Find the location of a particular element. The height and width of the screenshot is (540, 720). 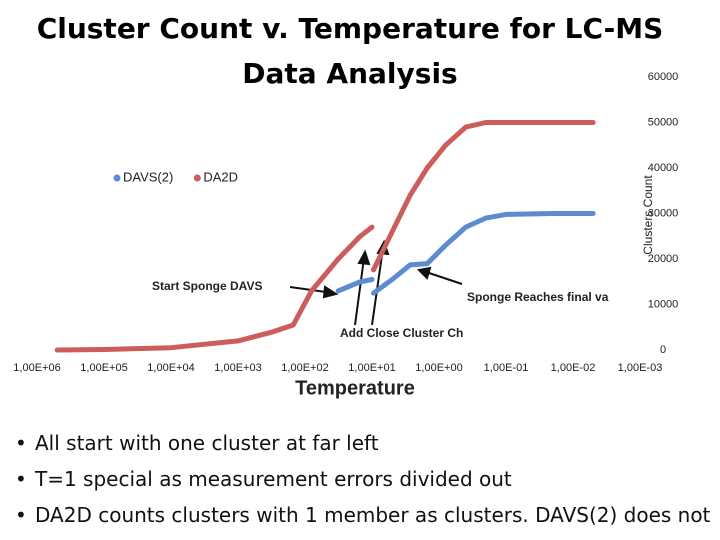

x-tick-label: 1,00E+04 is located at coordinates (170, 368).